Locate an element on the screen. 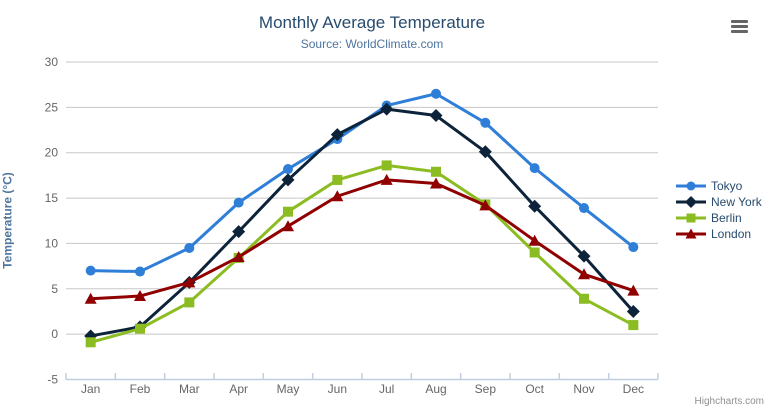 The image size is (769, 416). legend-item-new-york: New York is located at coordinates (719, 202).